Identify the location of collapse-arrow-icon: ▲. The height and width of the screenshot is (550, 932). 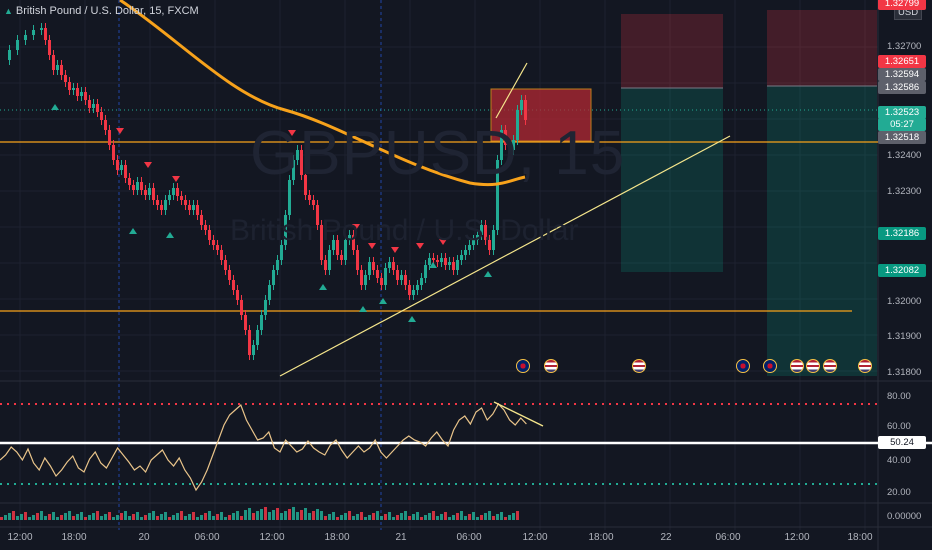
(8, 11).